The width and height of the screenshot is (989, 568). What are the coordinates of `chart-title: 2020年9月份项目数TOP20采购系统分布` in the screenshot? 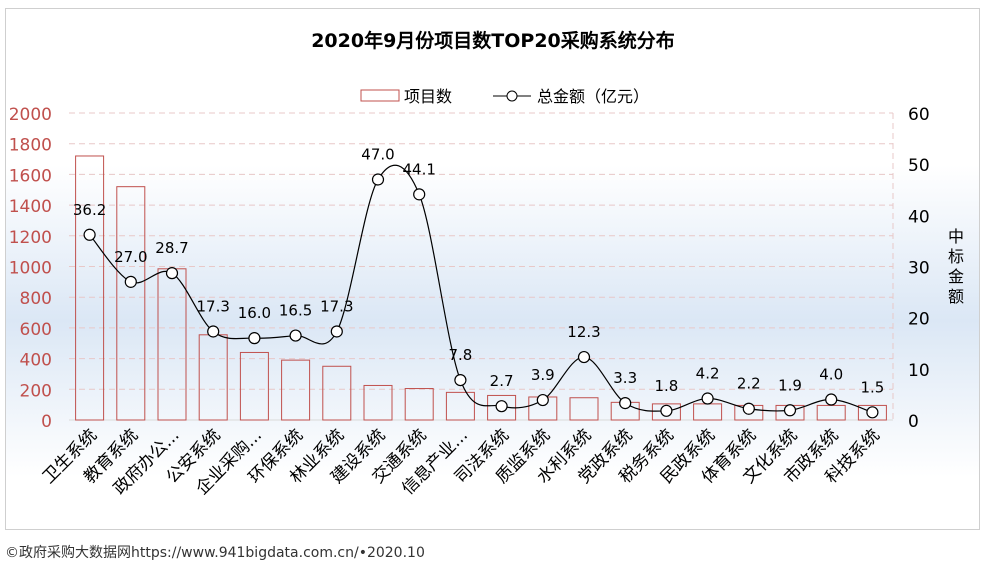 It's located at (493, 40).